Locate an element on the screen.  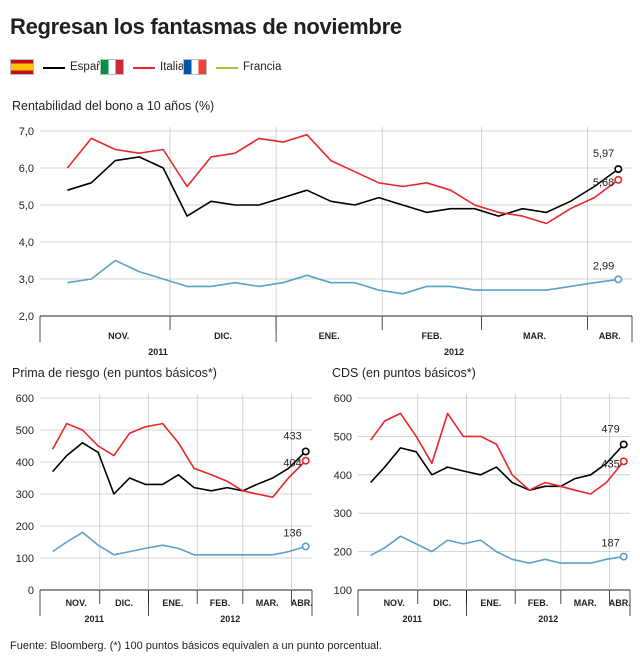
y-tick-label: 3,0 is located at coordinates (26, 280).